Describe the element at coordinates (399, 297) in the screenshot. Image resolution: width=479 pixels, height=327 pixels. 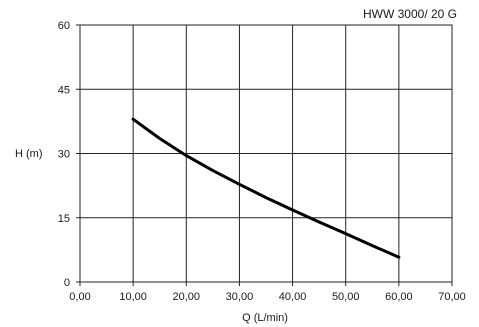
I see `x-tick-label: 60,00` at that location.